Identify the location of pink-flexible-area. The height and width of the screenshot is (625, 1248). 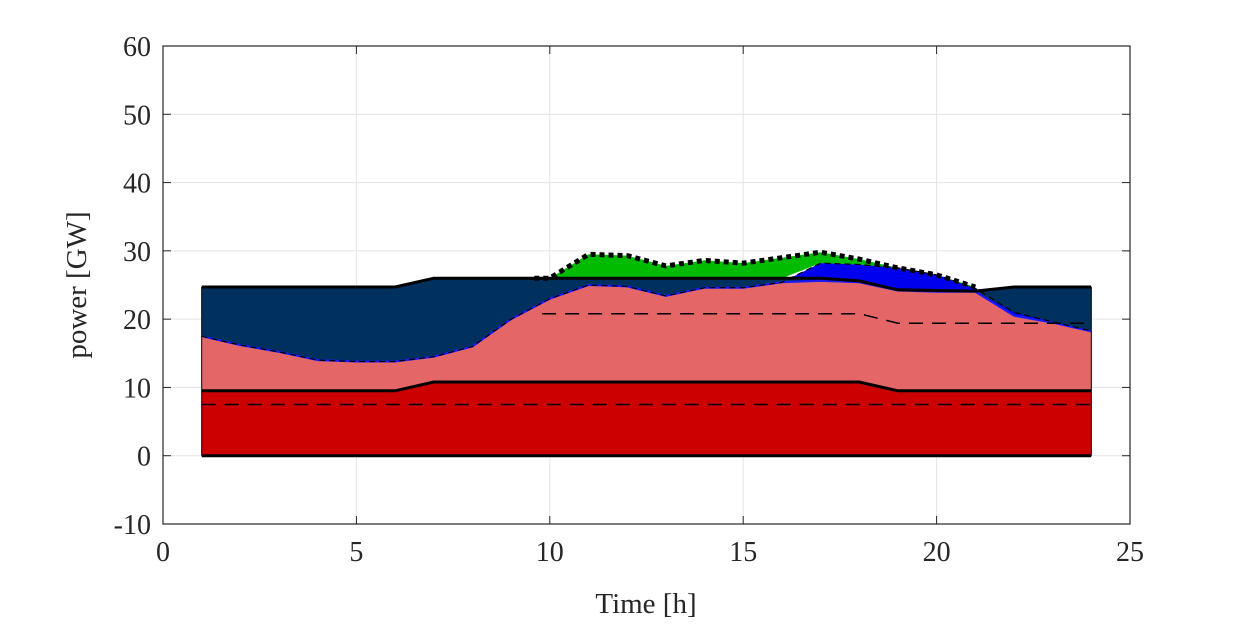
(646, 335).